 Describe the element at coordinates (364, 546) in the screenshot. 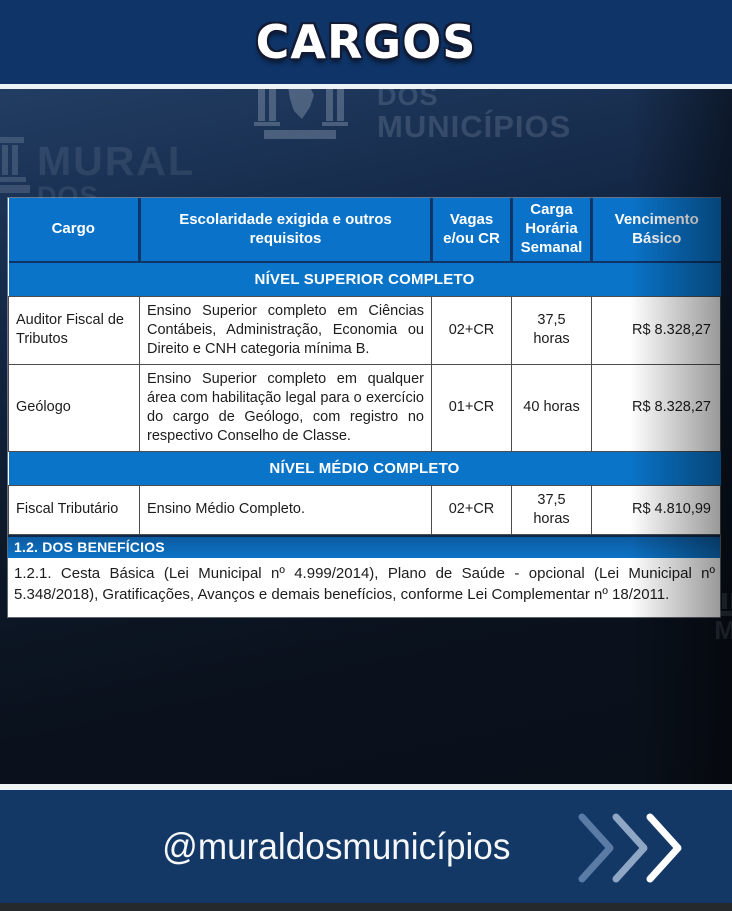

I see `benefits-section-heading: 1.2. DOS BENEFÍCIOS` at that location.